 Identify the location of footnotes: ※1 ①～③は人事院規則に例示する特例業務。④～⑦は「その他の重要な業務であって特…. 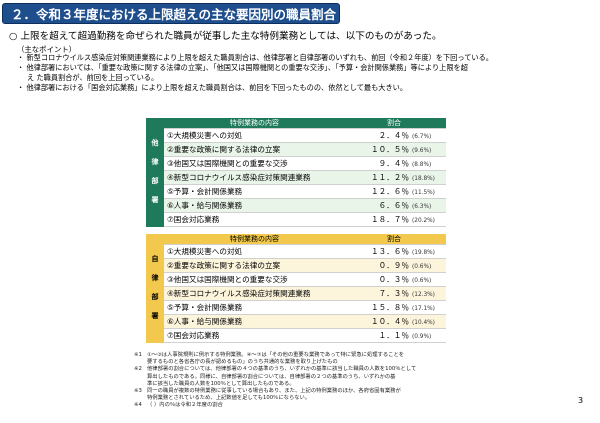
(350, 381).